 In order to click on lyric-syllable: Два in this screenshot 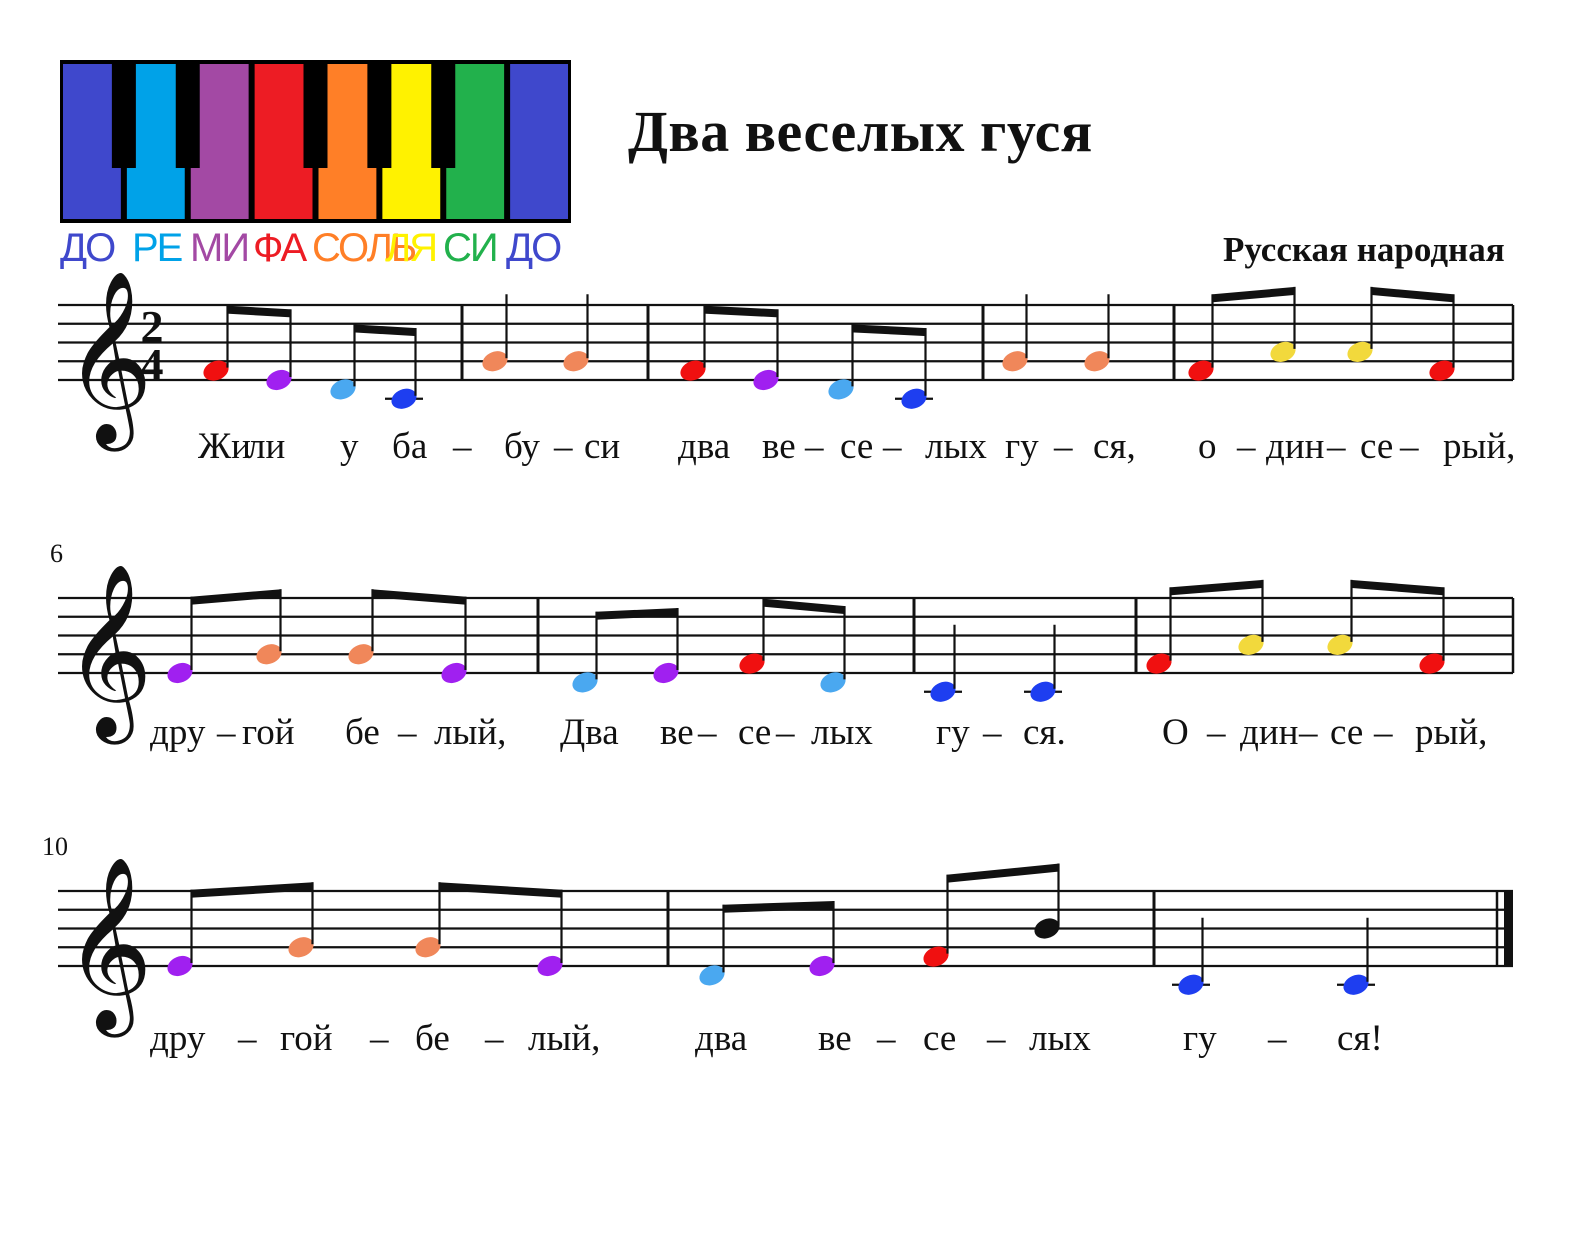, I will do `click(589, 732)`.